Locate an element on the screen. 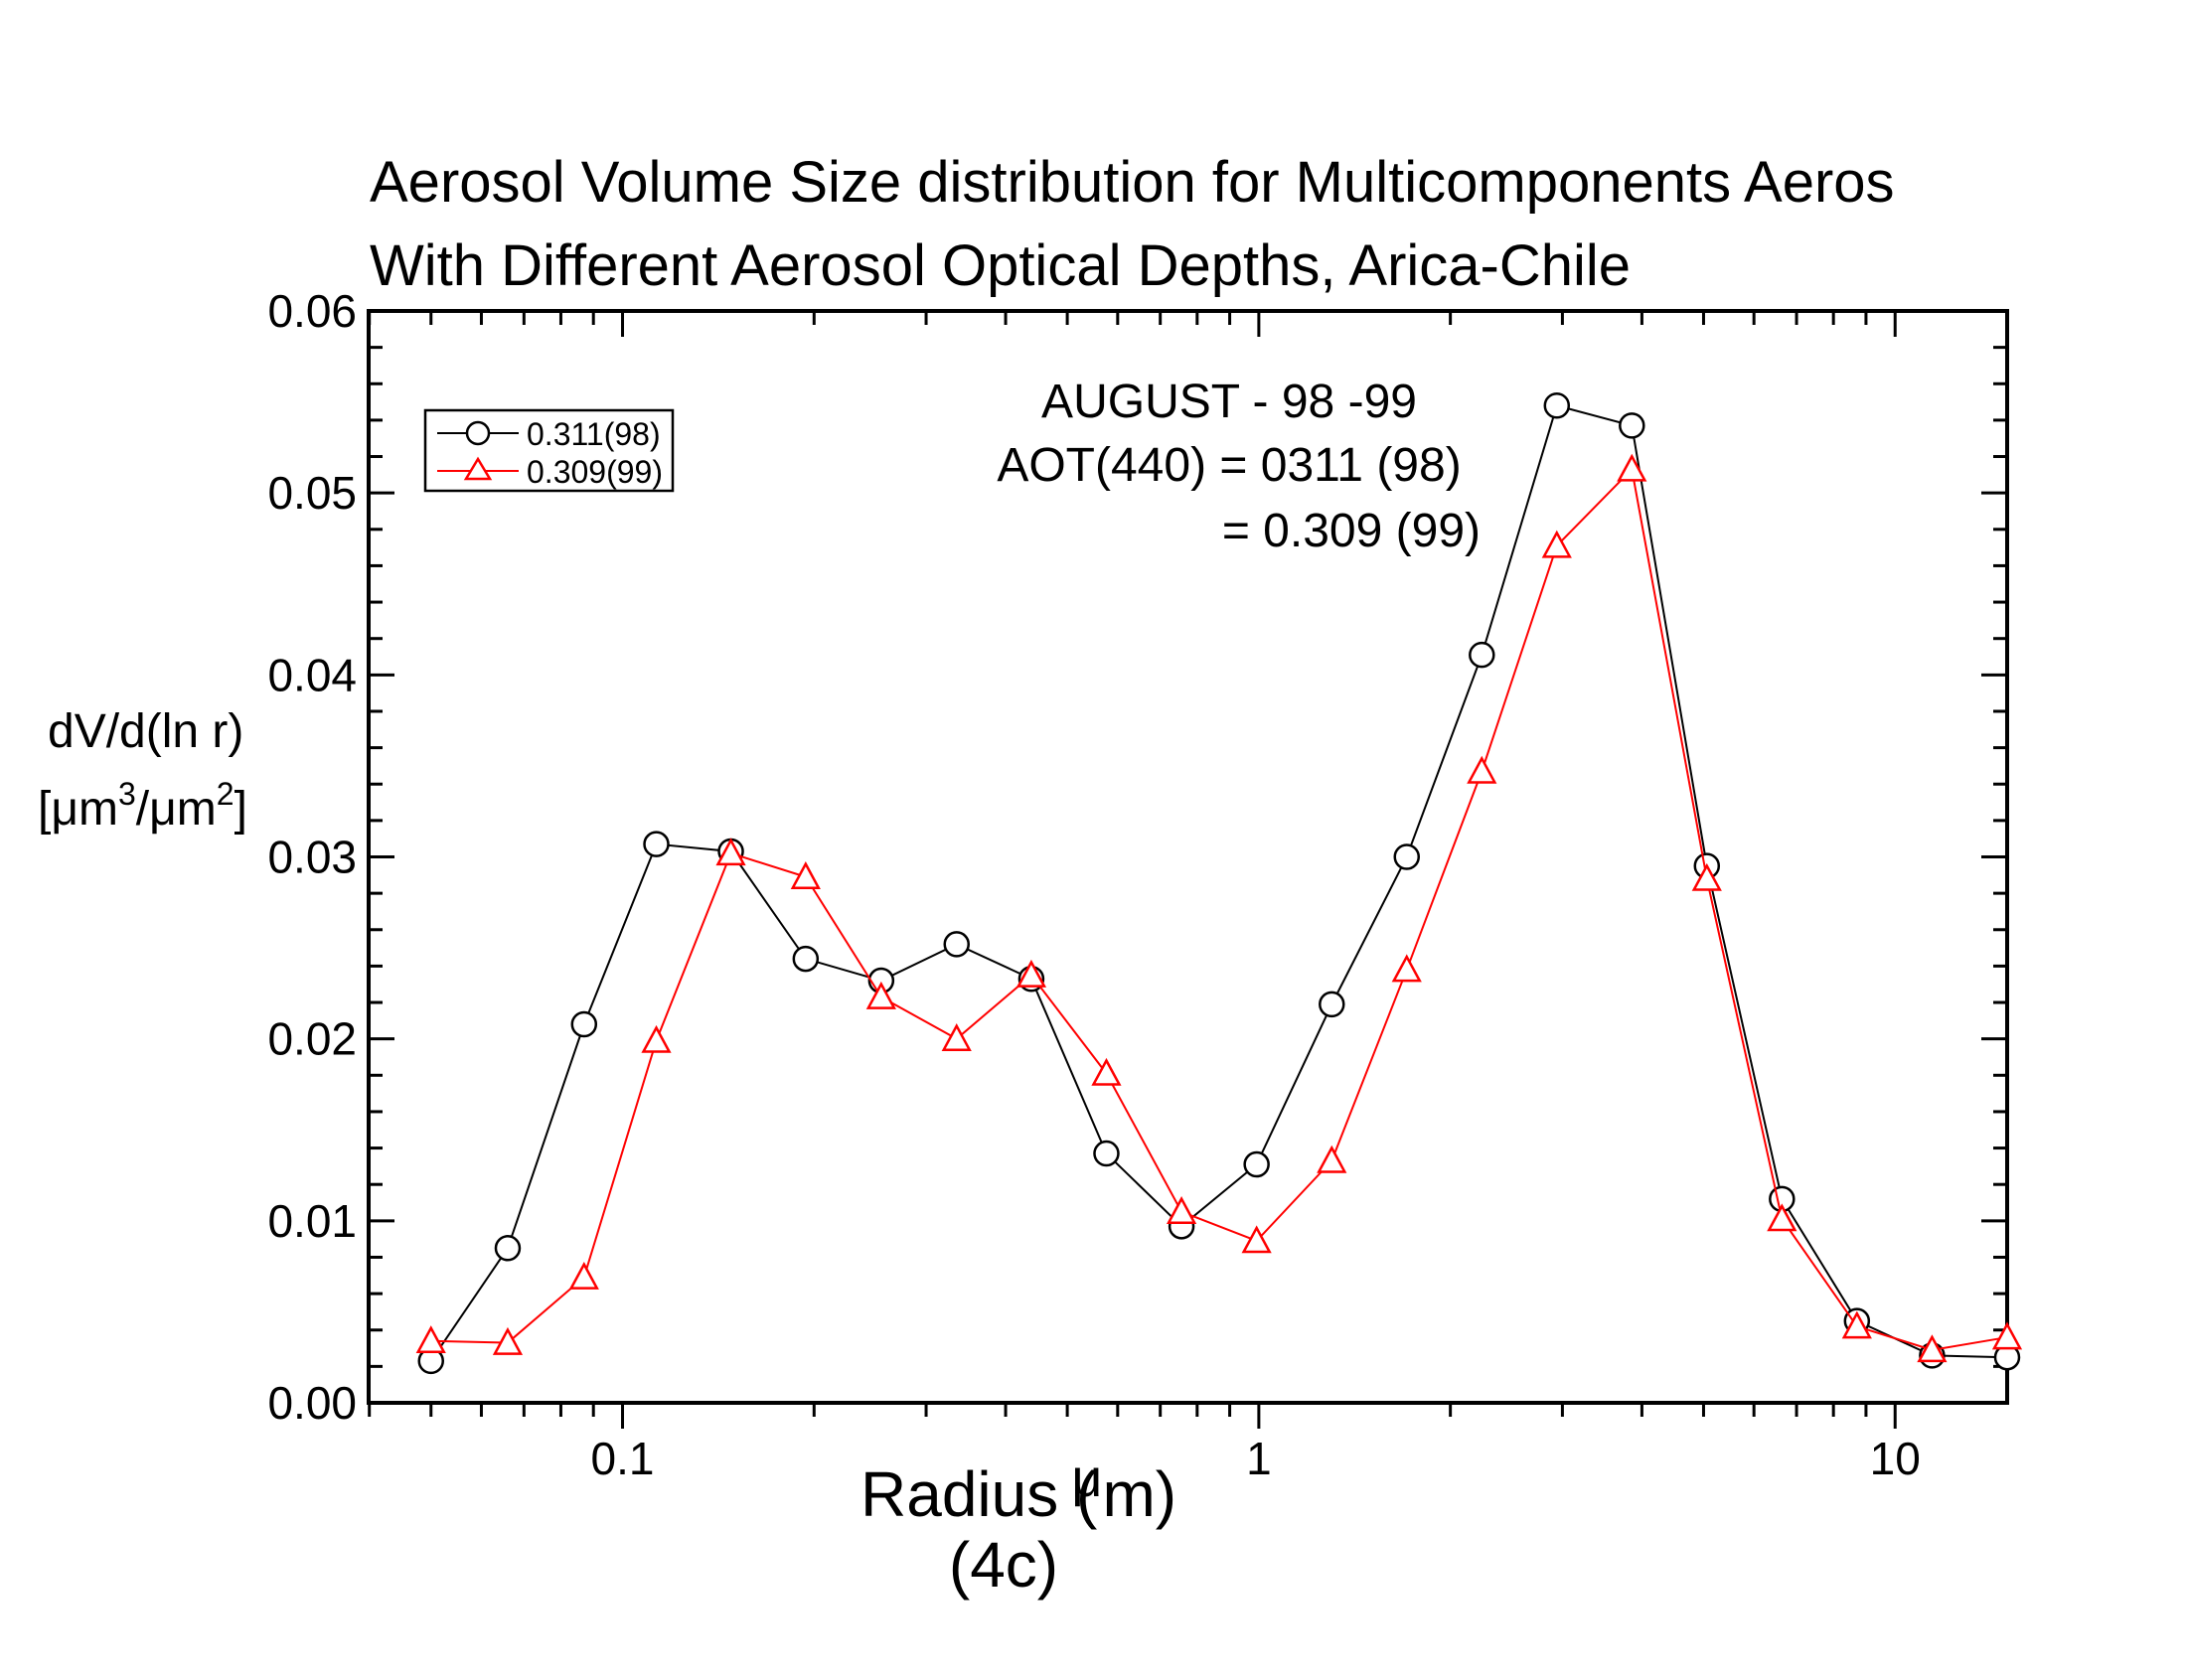  x-tick-label: 0.1 is located at coordinates (623, 1458).